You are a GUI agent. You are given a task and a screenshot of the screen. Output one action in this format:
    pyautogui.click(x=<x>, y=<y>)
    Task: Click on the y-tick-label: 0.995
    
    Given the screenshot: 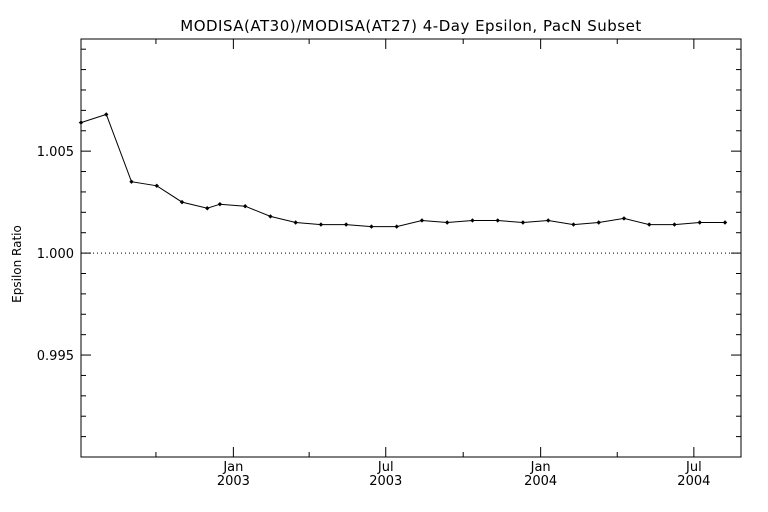 What is the action you would take?
    pyautogui.click(x=55, y=356)
    